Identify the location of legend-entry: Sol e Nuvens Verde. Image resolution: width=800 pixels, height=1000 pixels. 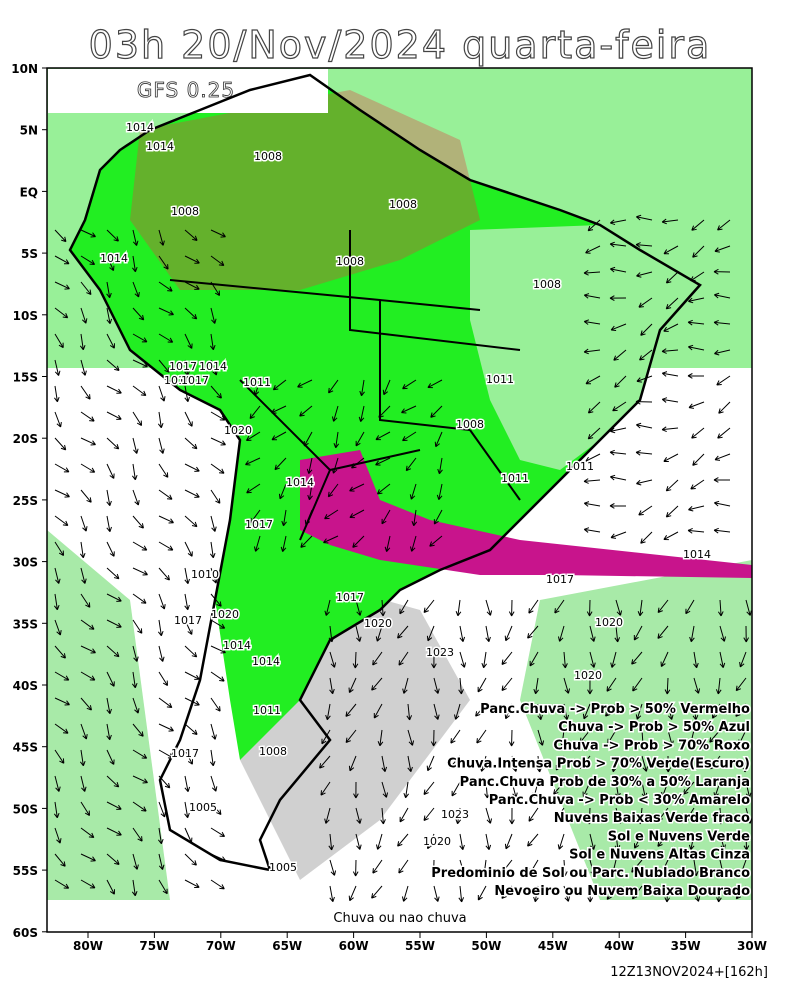
(679, 836).